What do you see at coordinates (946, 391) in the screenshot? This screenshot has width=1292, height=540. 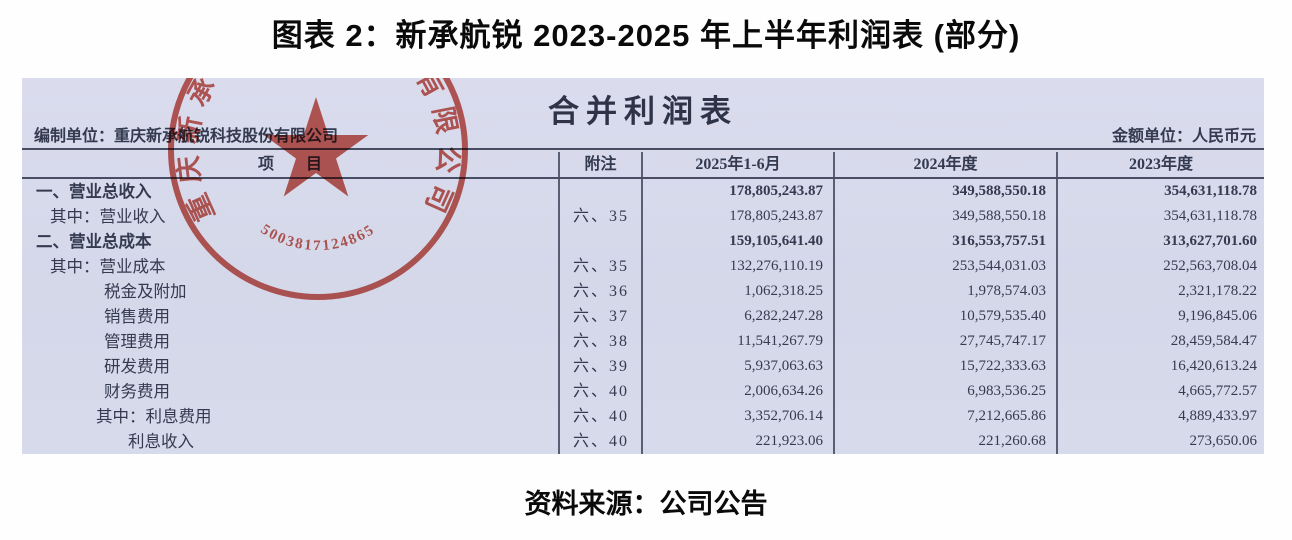 I see `value-2024-cell: 6,983,536.25` at bounding box center [946, 391].